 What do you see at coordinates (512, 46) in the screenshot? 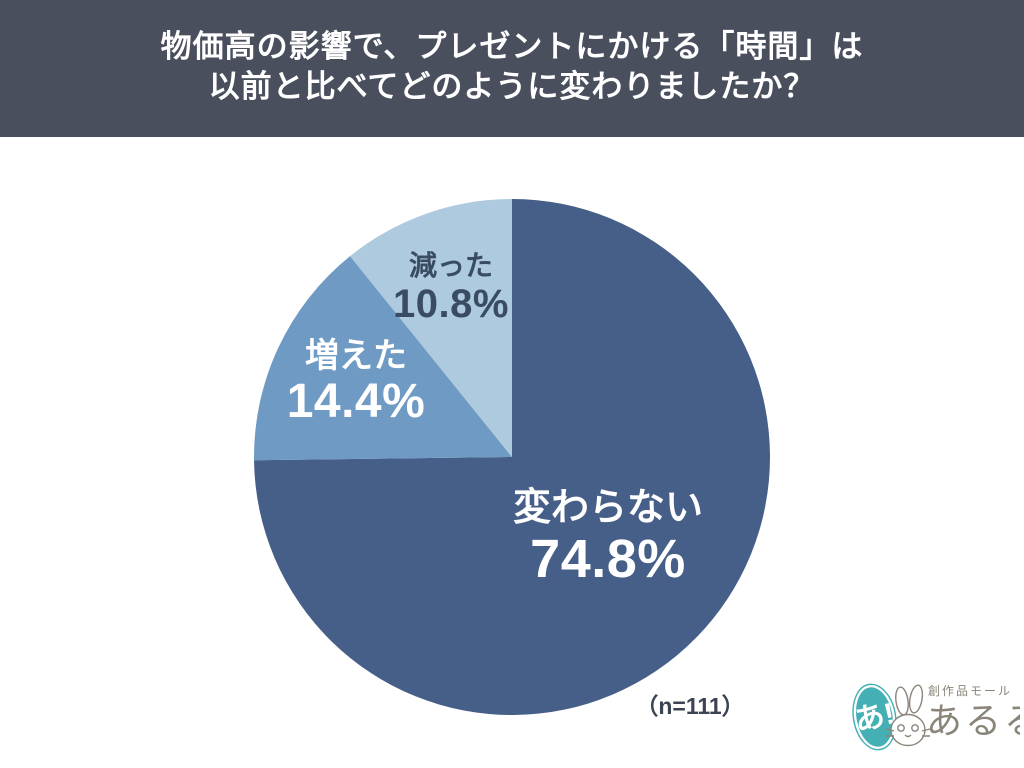
I see `chart-title-line-1: 物価高の影響で、プレゼントにかける「時間」は` at bounding box center [512, 46].